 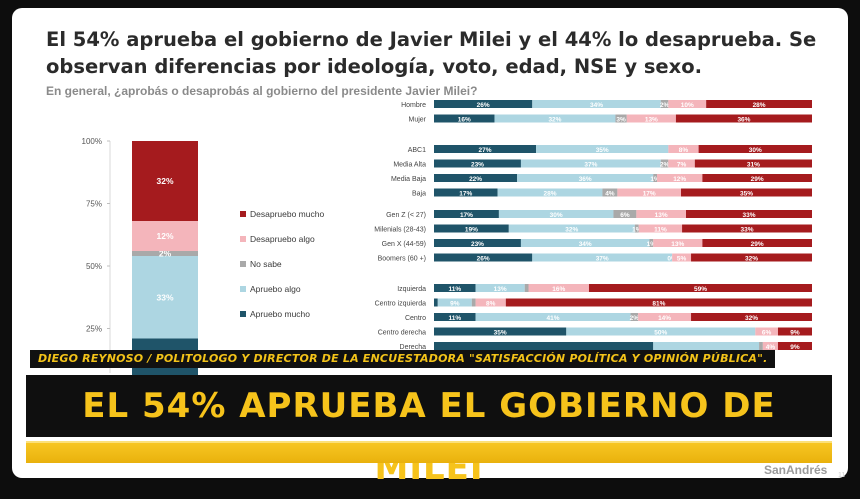 I want to click on hbar-value-label: 22%, so click(x=475, y=179).